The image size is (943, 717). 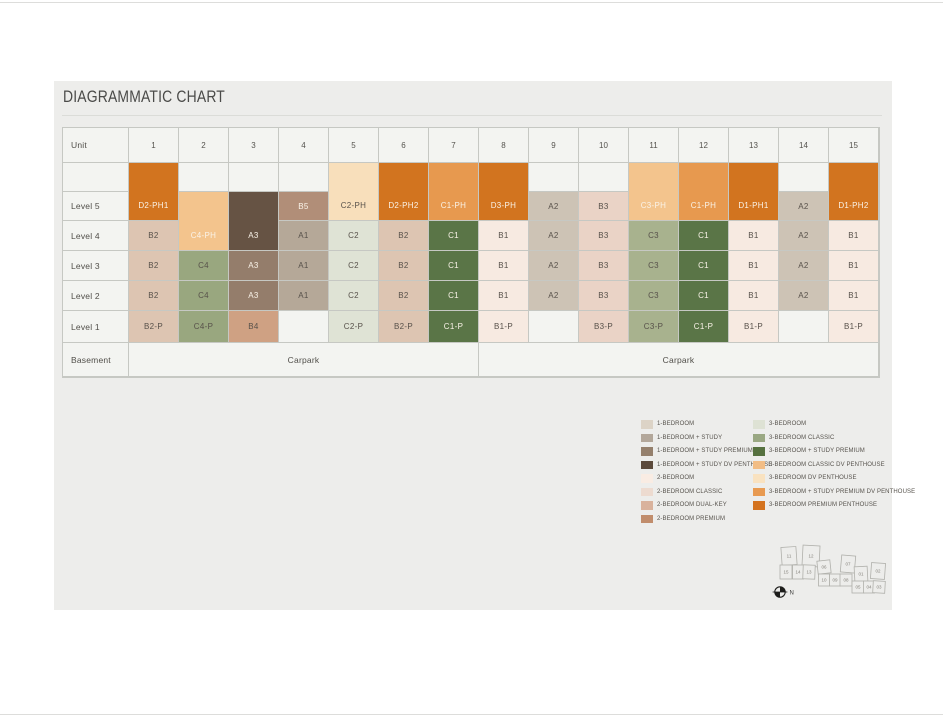 What do you see at coordinates (835, 580) in the screenshot?
I see `minimap-unit: 09` at bounding box center [835, 580].